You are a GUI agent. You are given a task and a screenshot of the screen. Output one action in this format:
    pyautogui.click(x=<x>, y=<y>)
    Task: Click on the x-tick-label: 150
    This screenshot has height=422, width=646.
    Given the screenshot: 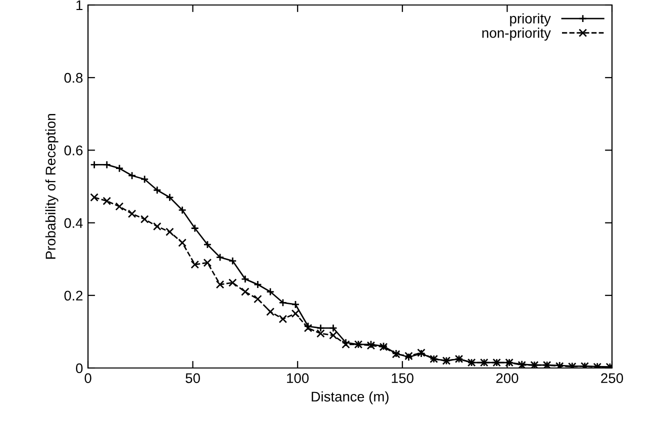 What is the action you would take?
    pyautogui.click(x=403, y=378)
    